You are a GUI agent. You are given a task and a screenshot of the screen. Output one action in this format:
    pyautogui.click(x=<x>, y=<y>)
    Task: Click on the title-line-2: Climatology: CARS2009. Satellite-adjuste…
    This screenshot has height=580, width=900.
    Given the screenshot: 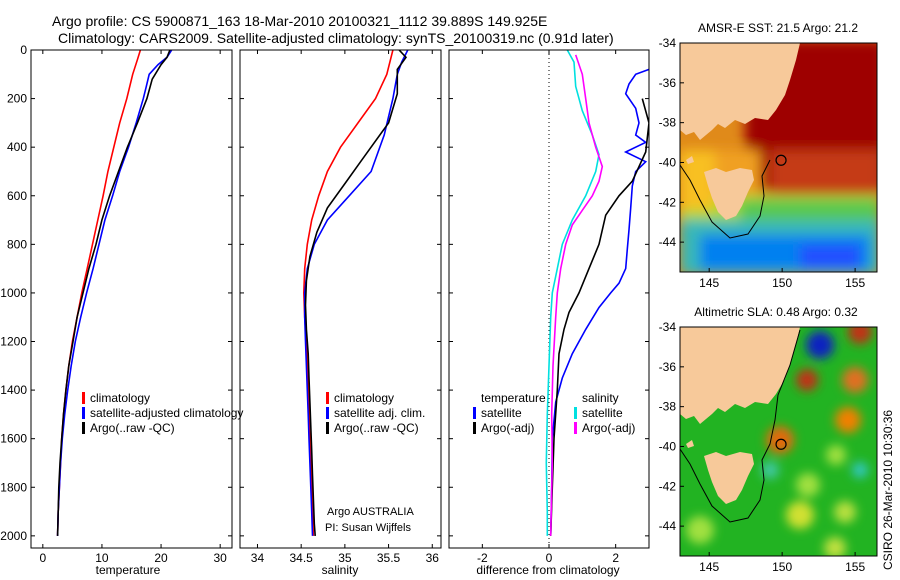 What is the action you would take?
    pyautogui.click(x=336, y=38)
    